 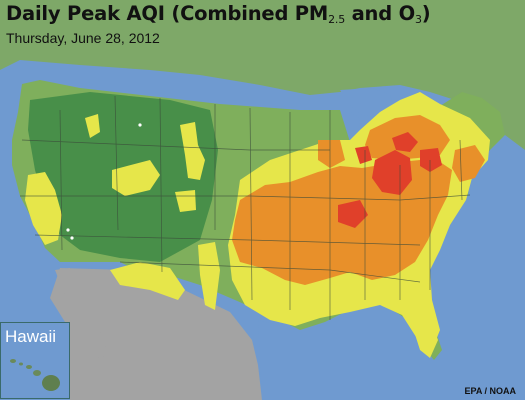 I want to click on unhealthy-michigan, so click(x=405, y=142).